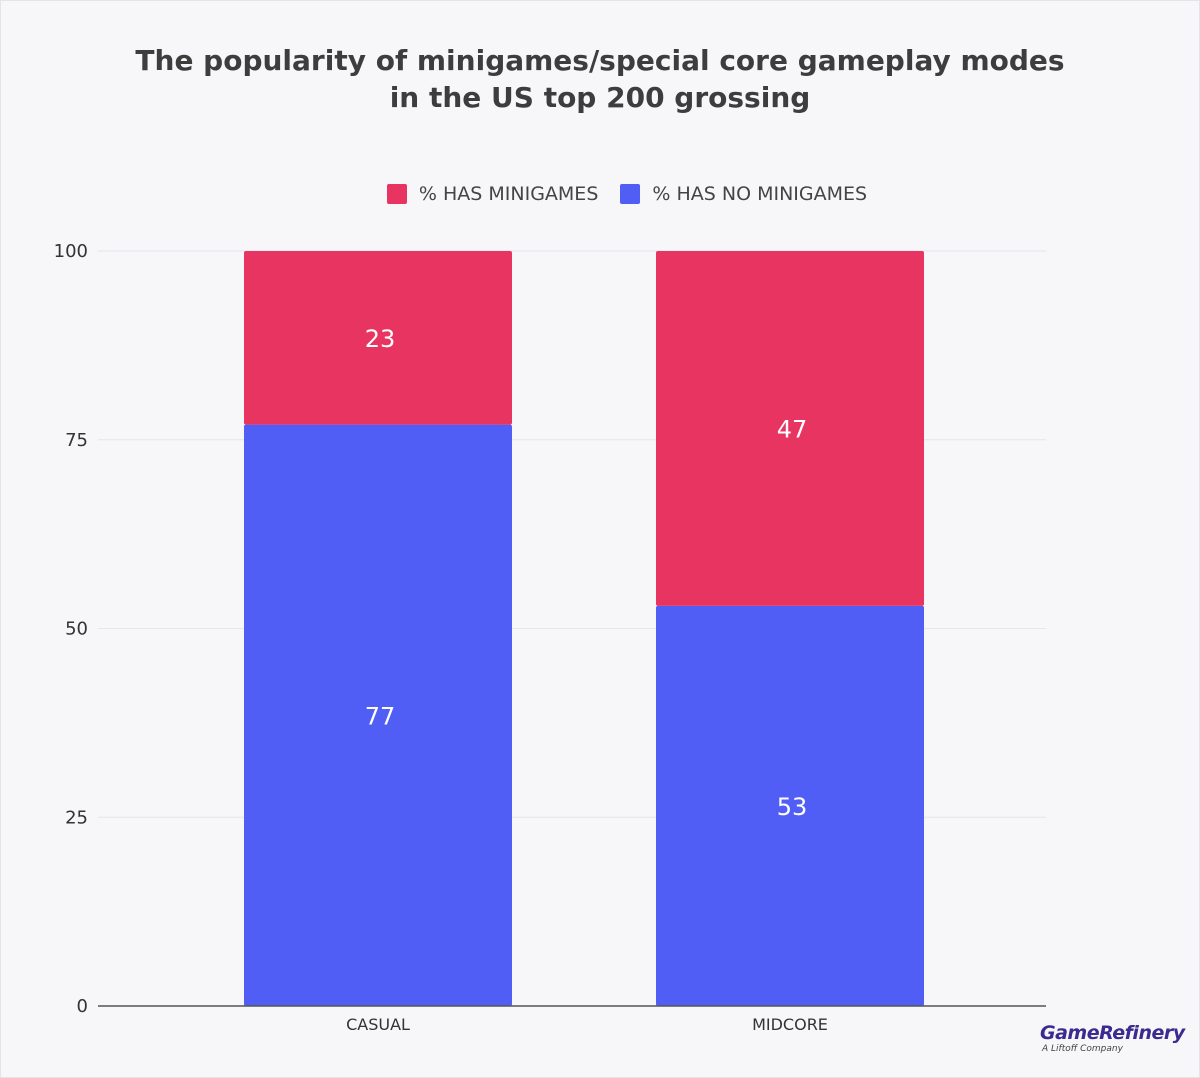 This screenshot has height=1078, width=1200. Describe the element at coordinates (600, 194) in the screenshot. I see `chart-legend: % HAS MINIGAMES % HAS NO MINIGAMES` at that location.